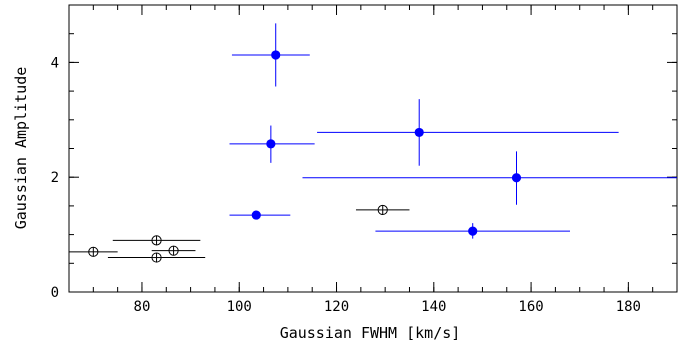 The width and height of the screenshot is (695, 349). I want to click on x-tick-label: 100, so click(239, 307).